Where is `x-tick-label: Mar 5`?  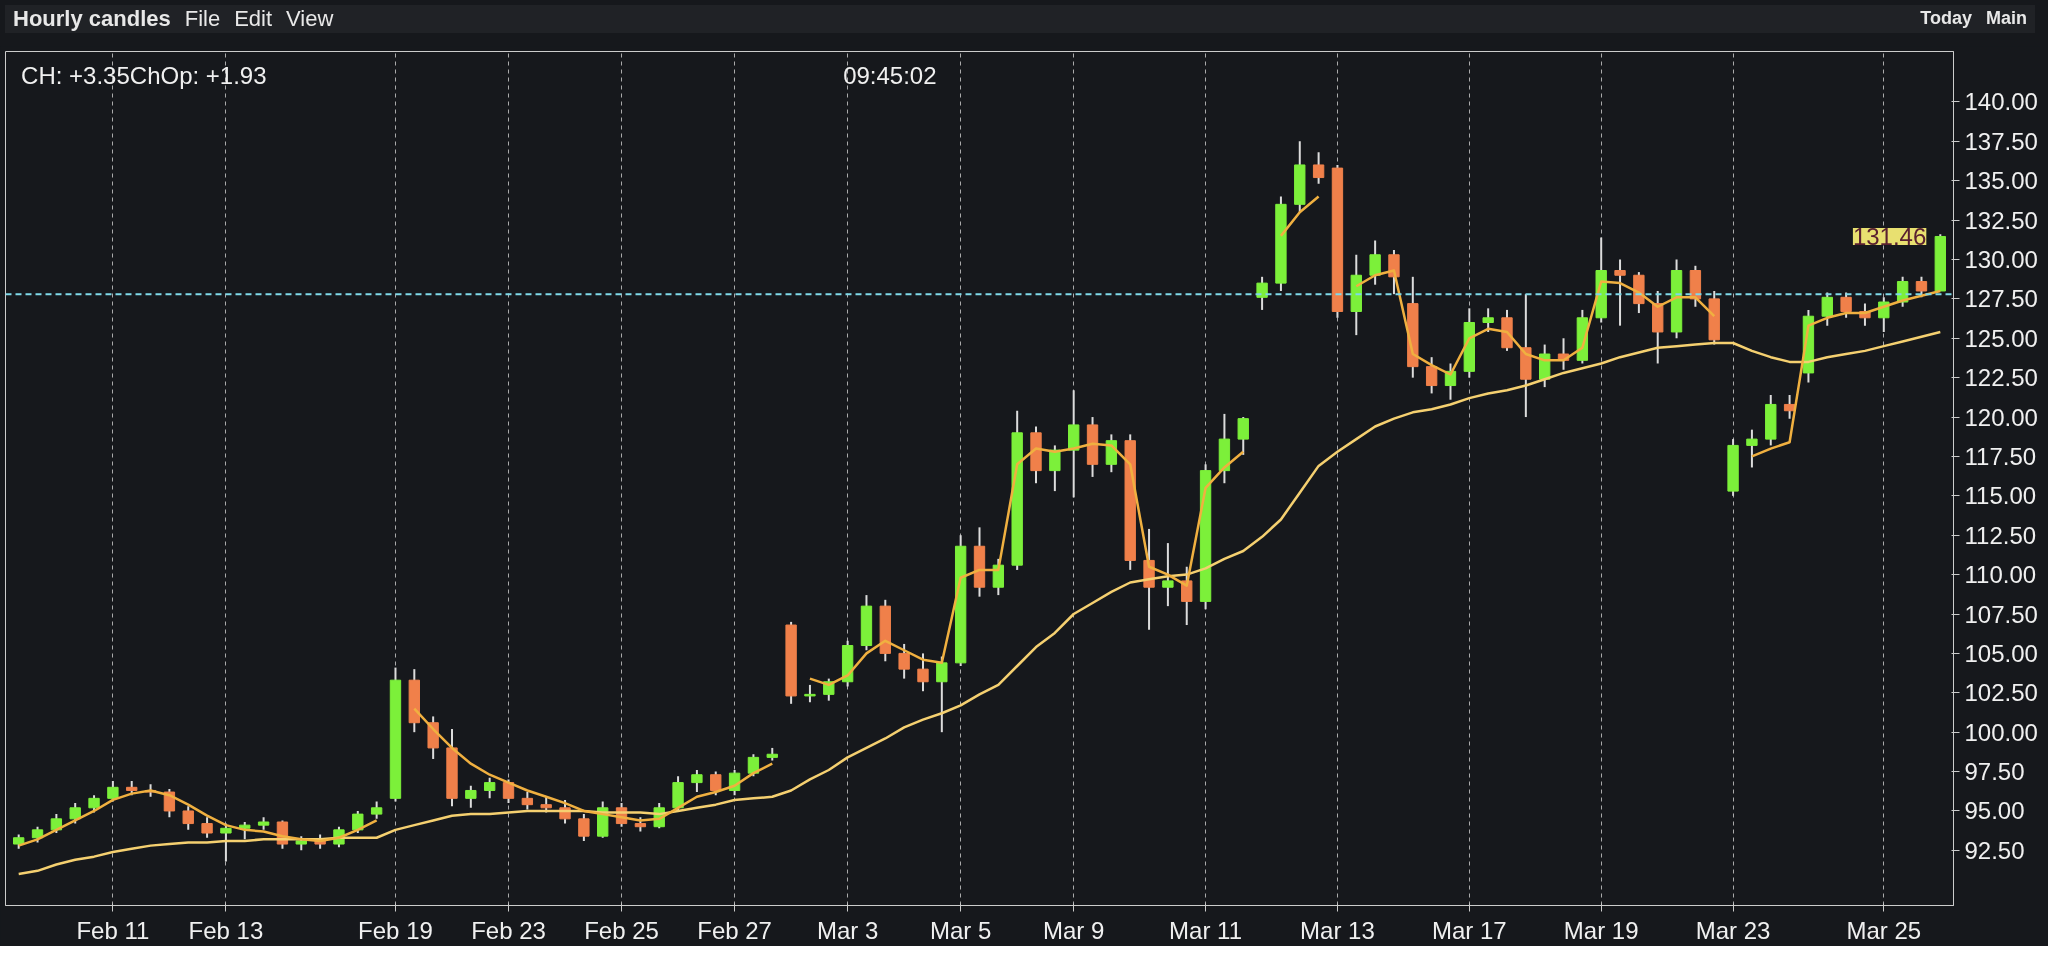 x-tick-label: Mar 5 is located at coordinates (960, 930).